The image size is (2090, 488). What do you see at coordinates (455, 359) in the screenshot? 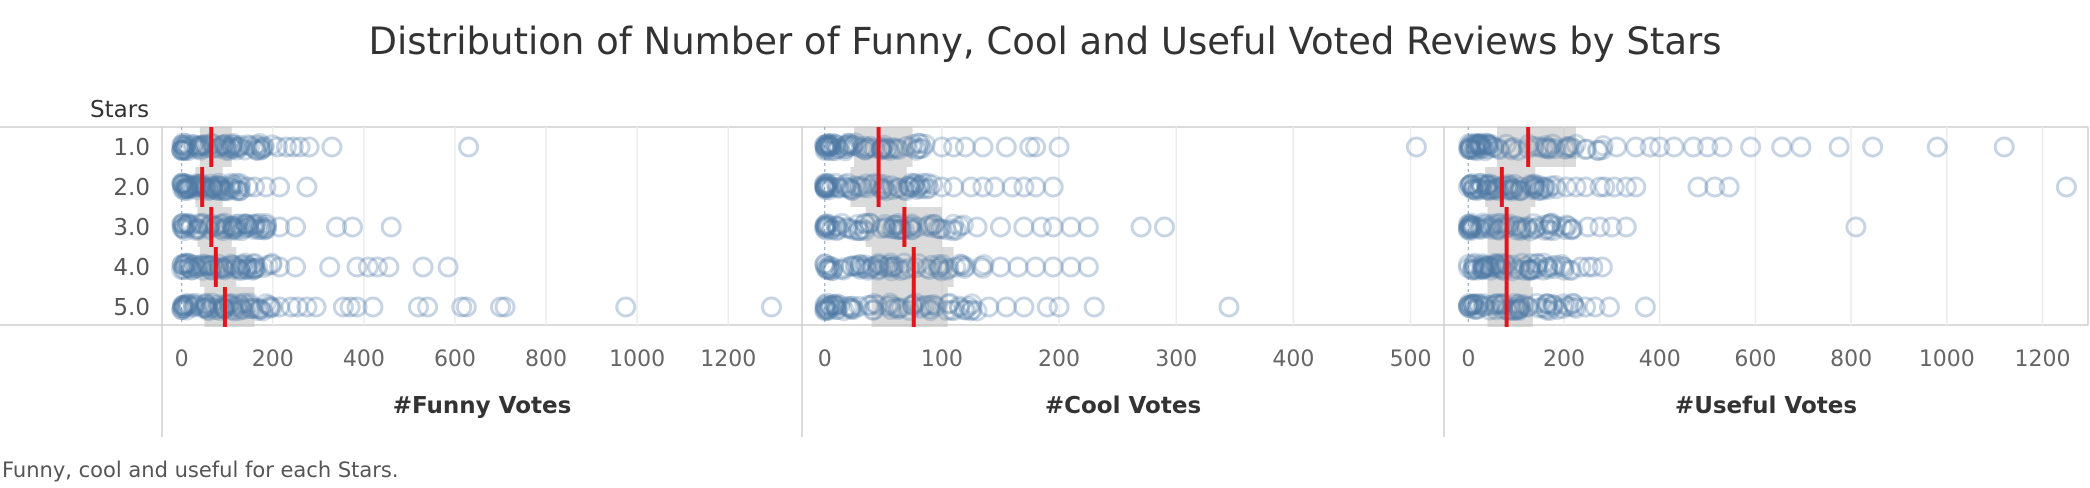
I see `tick-label: 600` at bounding box center [455, 359].